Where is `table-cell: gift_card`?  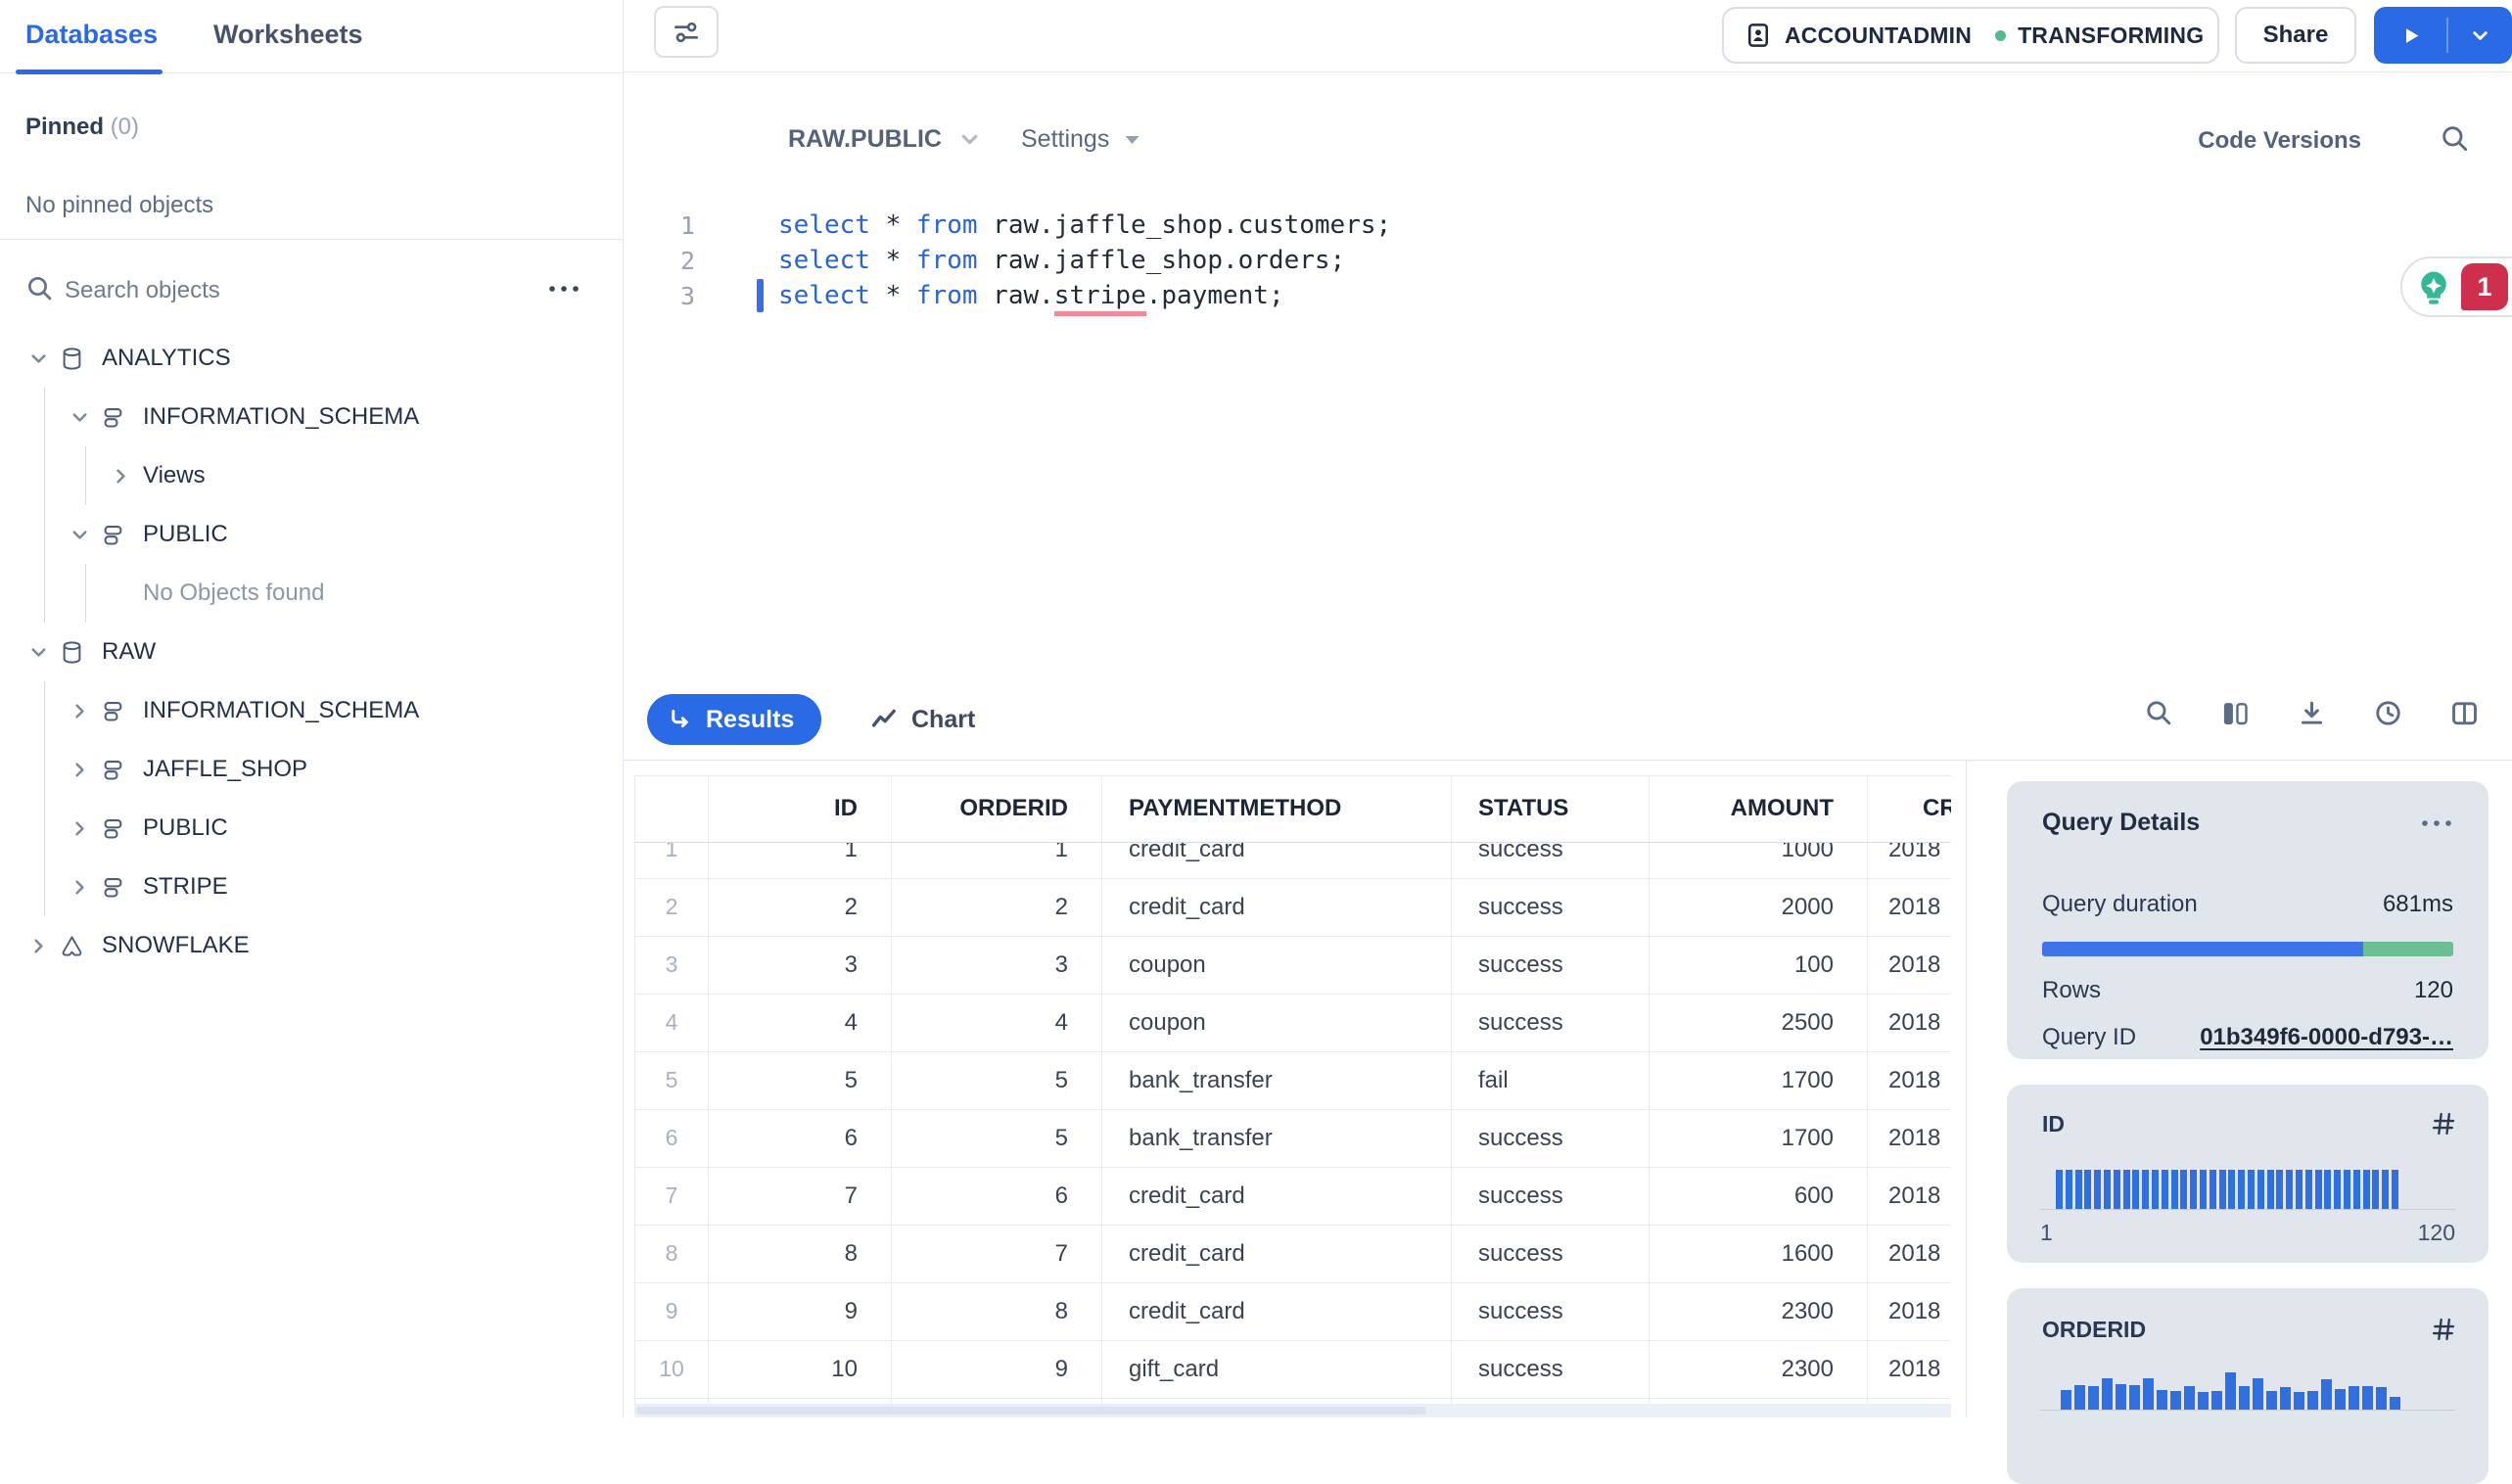
table-cell: gift_card is located at coordinates (1277, 1369).